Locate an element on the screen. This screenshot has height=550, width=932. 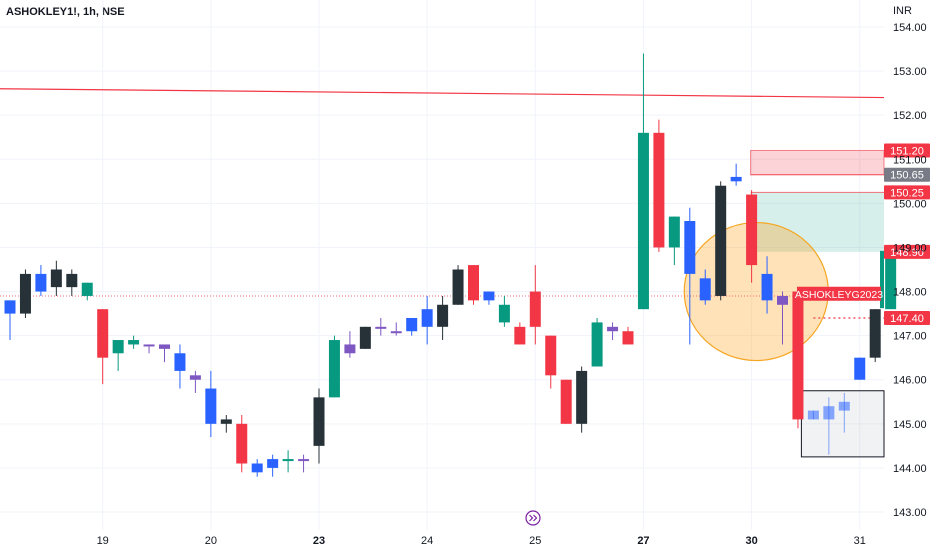
x-tick-label: 27 is located at coordinates (643, 541).